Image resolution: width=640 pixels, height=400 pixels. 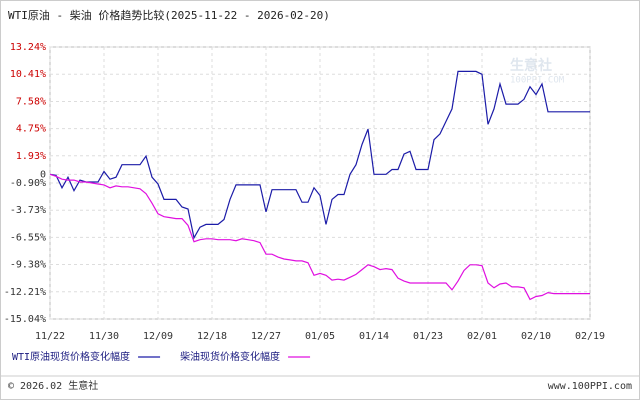 I want to click on y-tick-label: -0.90%, so click(x=28, y=183).